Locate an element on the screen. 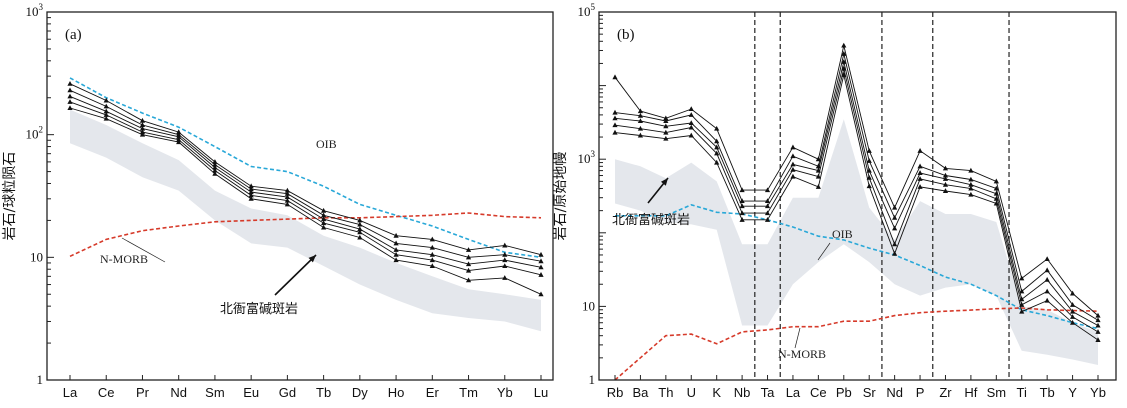 Image resolution: width=1127 pixels, height=408 pixels. field-arrow-head is located at coordinates (664, 182).